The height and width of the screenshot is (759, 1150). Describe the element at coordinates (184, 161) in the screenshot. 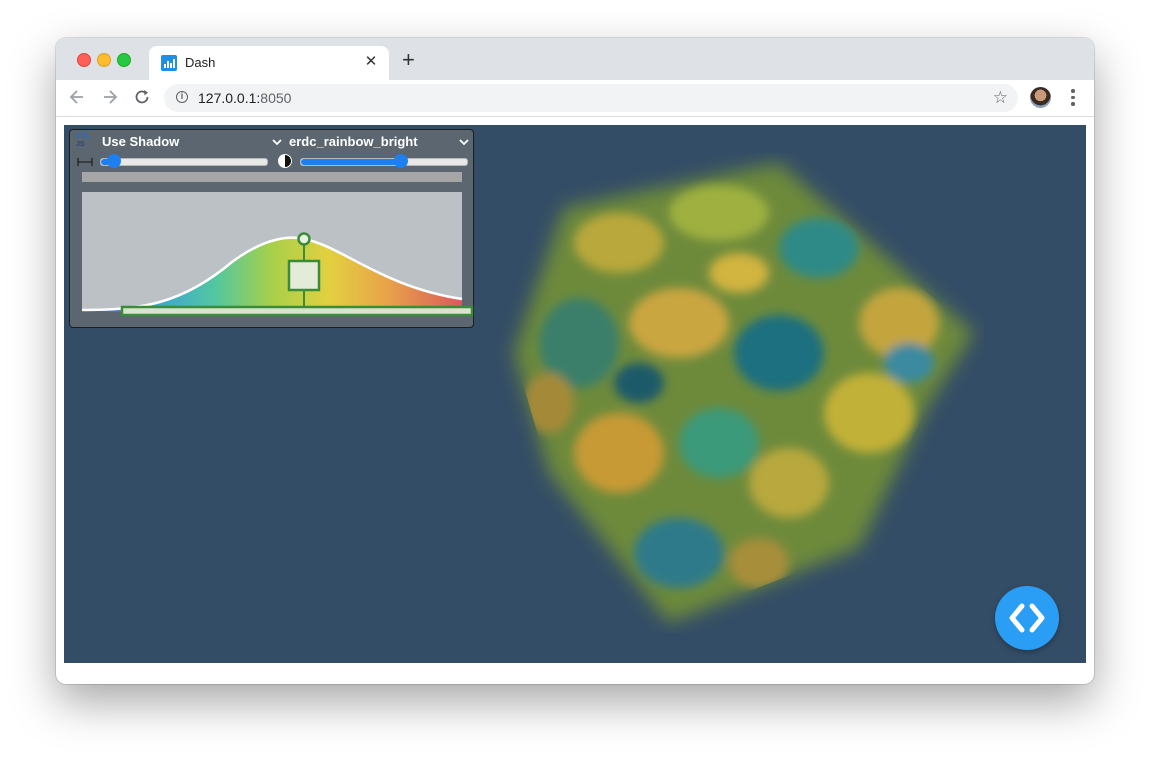

I see `window-width-slider` at that location.